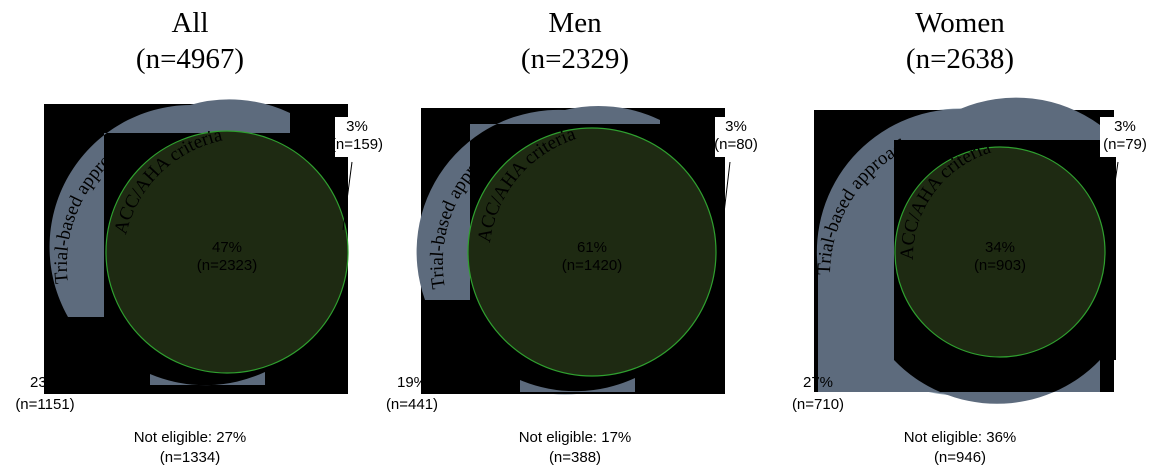  Describe the element at coordinates (592, 265) in the screenshot. I see `overlap-n: (n=1420)` at that location.